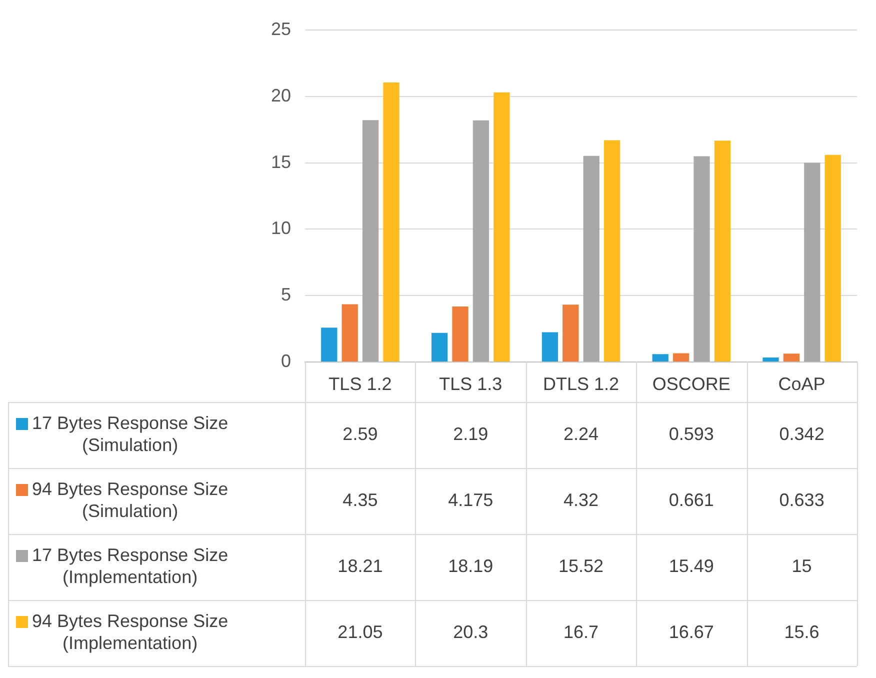 The image size is (876, 678). I want to click on data-label: 0.633, so click(801, 500).